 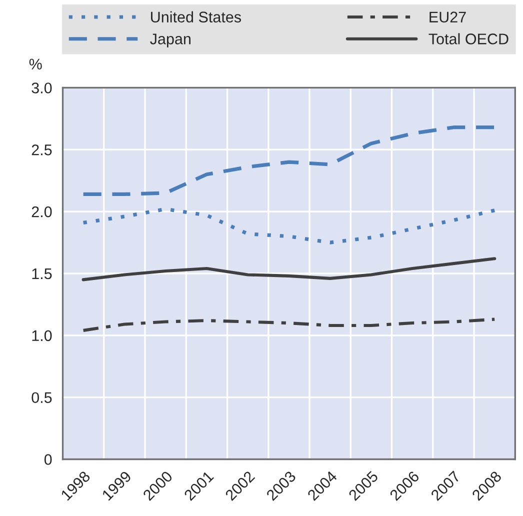 I want to click on legend-label: EU27, so click(x=448, y=17).